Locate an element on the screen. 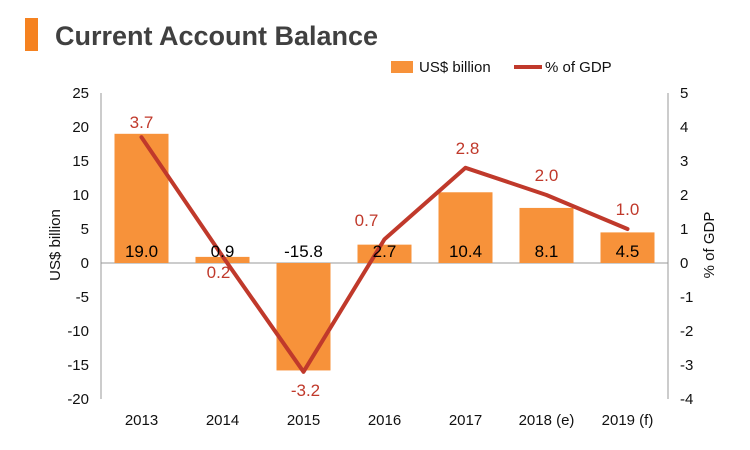 Image resolution: width=750 pixels, height=450 pixels. x-tick-label: 2018 (e) is located at coordinates (547, 420).